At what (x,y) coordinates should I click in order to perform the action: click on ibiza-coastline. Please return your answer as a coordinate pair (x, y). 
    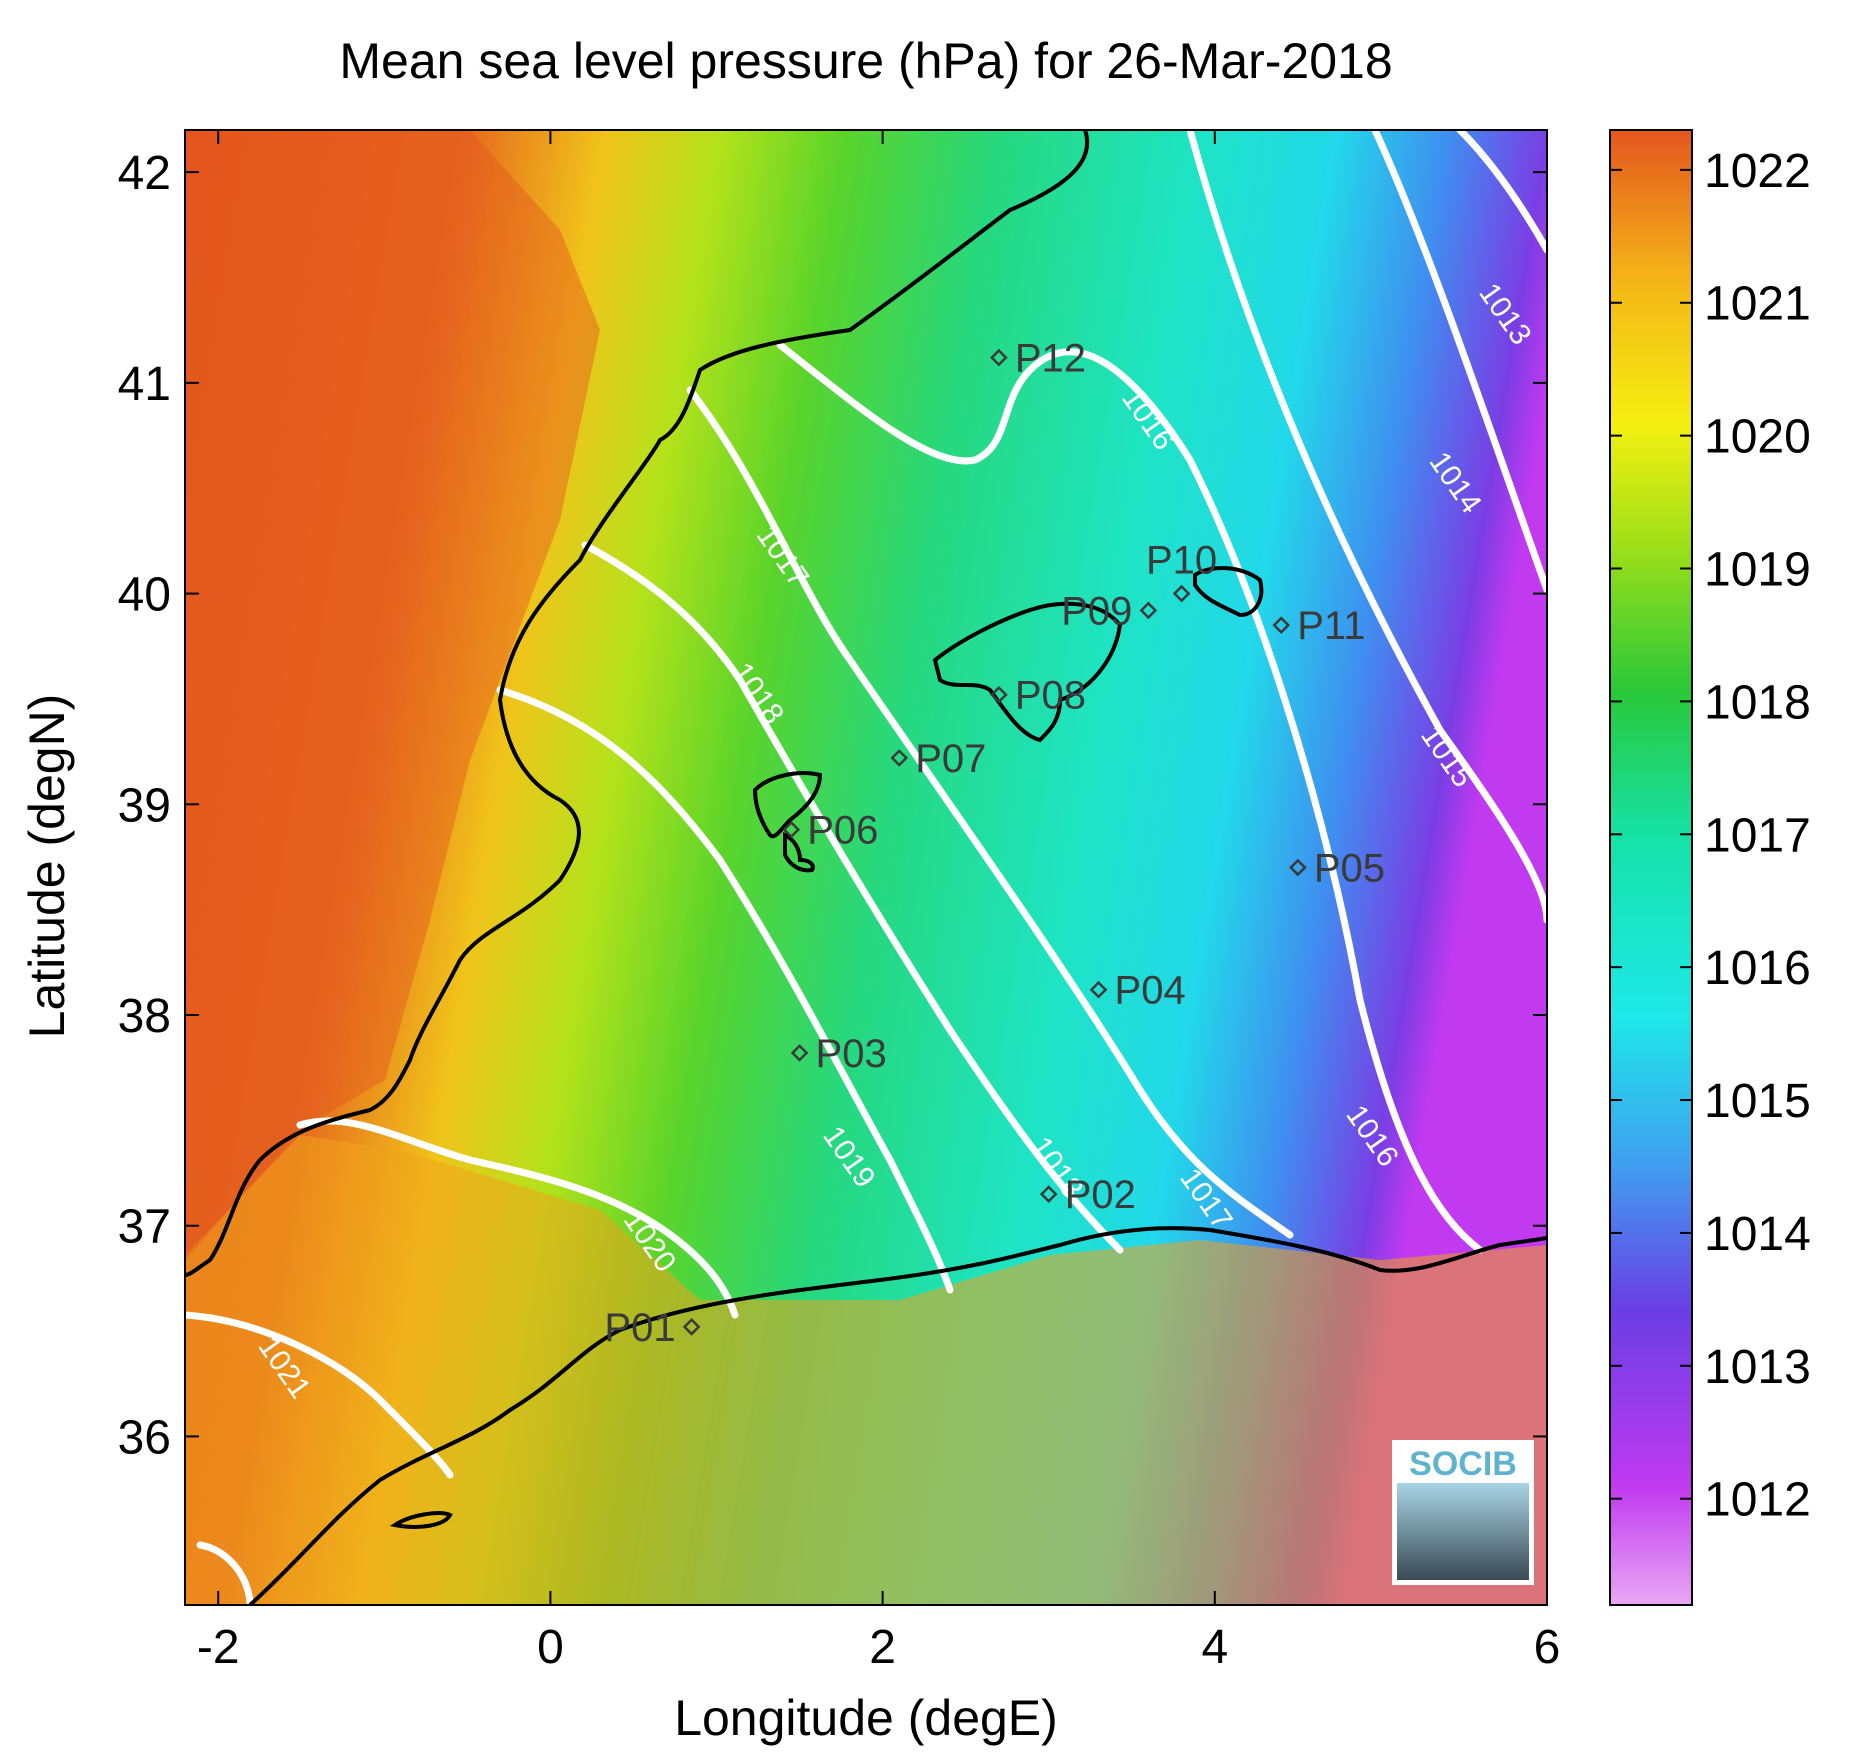
    Looking at the image, I should click on (787, 805).